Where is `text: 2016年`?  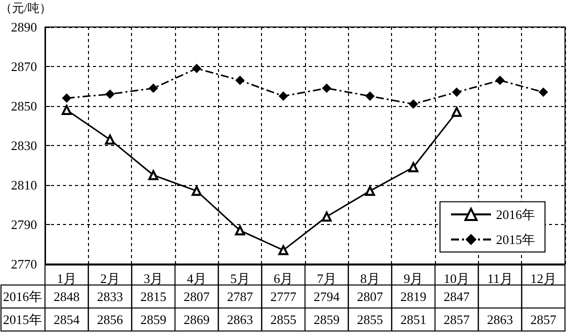 text: 2016年 is located at coordinates (22, 296).